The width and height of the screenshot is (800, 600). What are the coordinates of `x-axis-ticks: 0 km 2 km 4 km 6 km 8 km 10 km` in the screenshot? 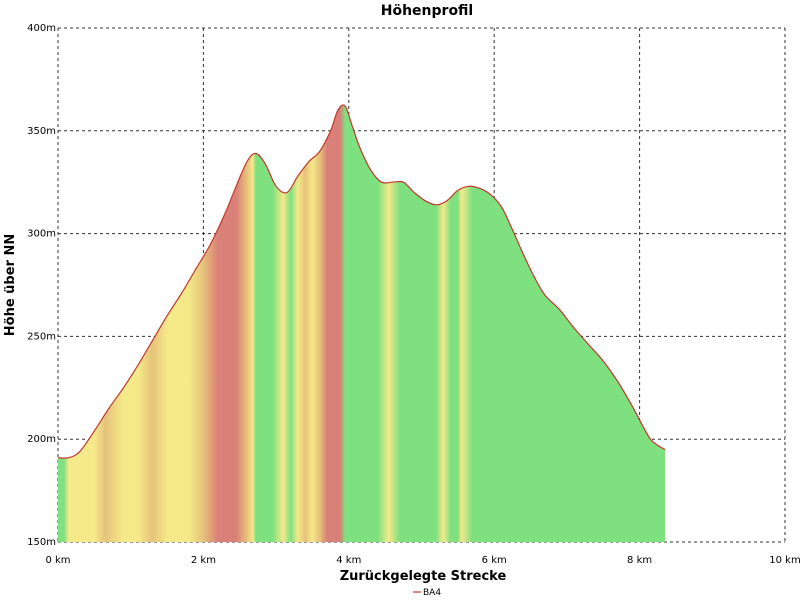 It's located at (422, 560).